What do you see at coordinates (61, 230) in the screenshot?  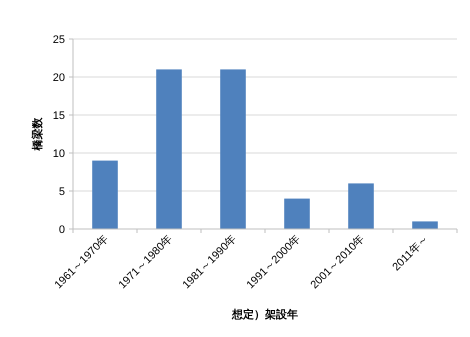 I see `y-tick-label: 0` at bounding box center [61, 230].